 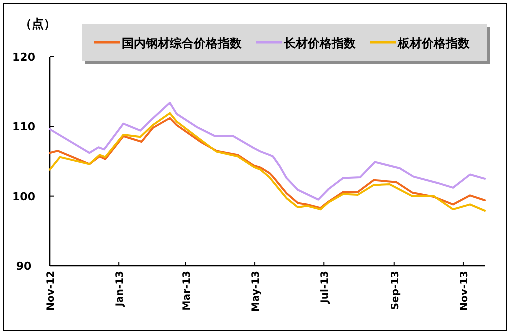 What do you see at coordinates (24, 127) in the screenshot?
I see `y-tick-label: 110` at bounding box center [24, 127].